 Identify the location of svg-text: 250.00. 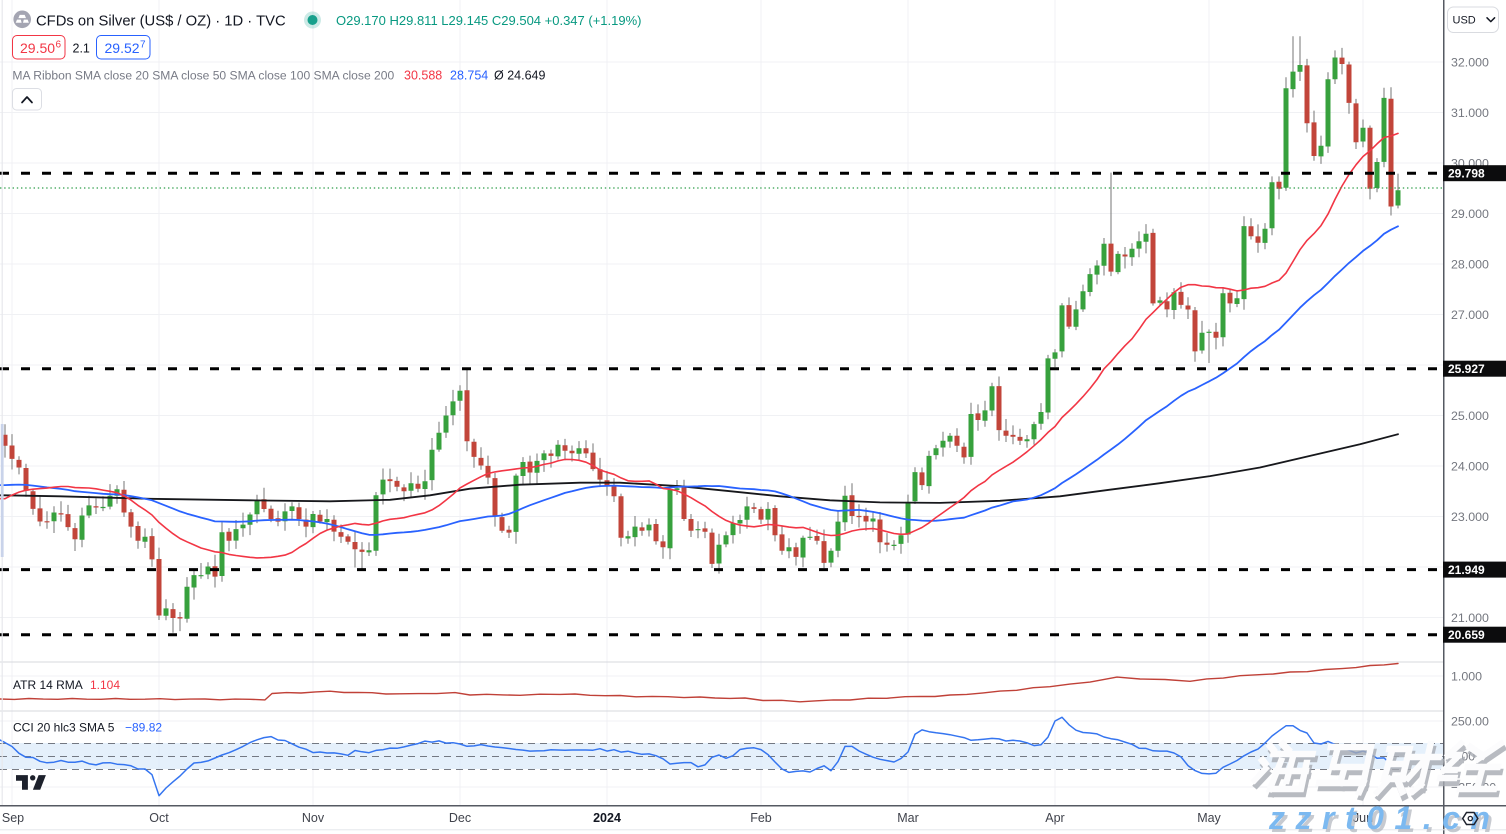
(1470, 721).